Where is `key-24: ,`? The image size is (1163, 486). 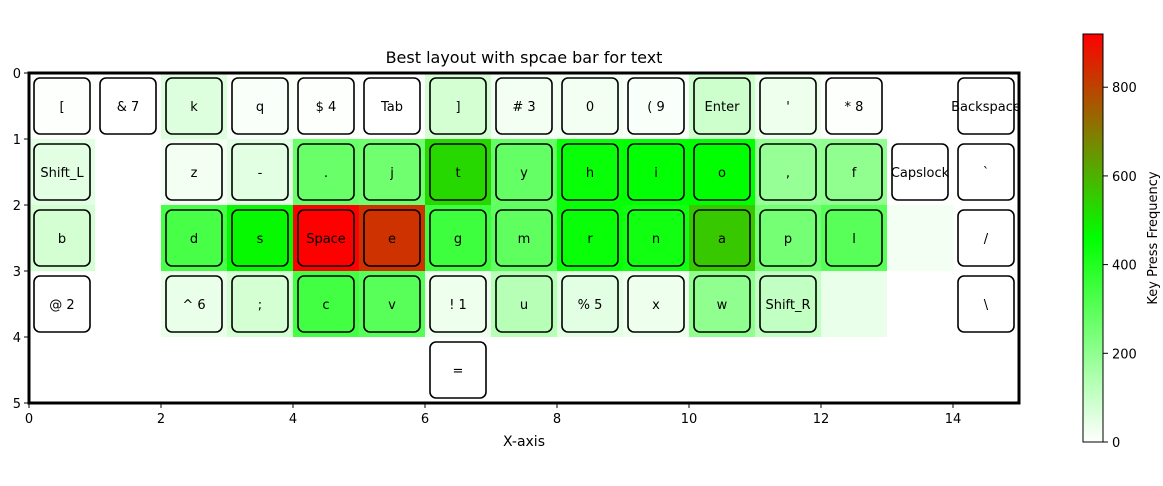
key-24: , is located at coordinates (788, 172).